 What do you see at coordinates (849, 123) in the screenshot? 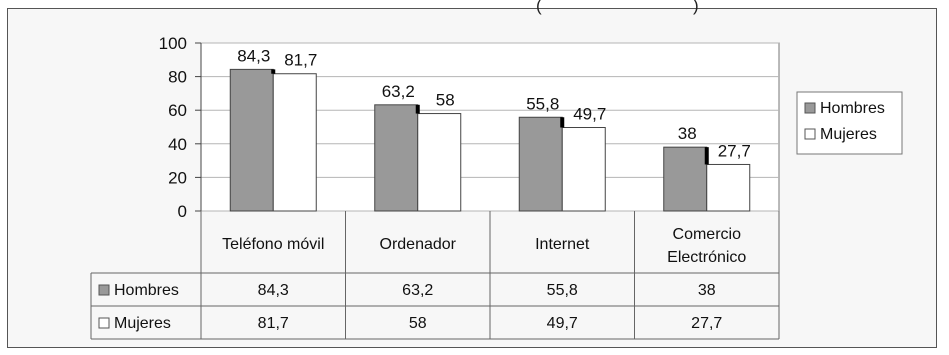
I see `legend-box` at bounding box center [849, 123].